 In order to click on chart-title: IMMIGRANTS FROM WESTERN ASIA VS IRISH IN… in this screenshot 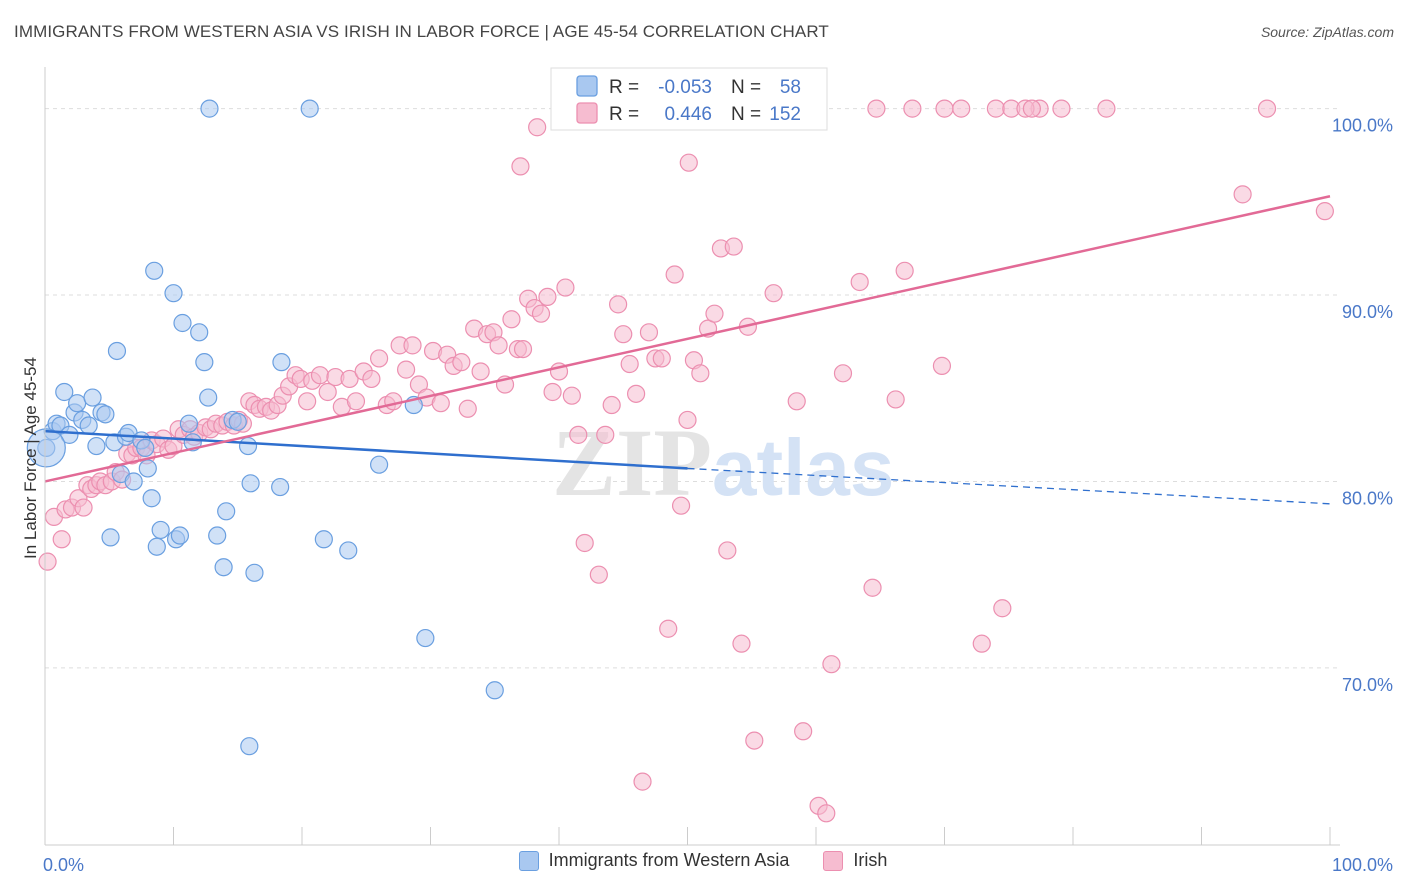, I will do `click(421, 31)`.